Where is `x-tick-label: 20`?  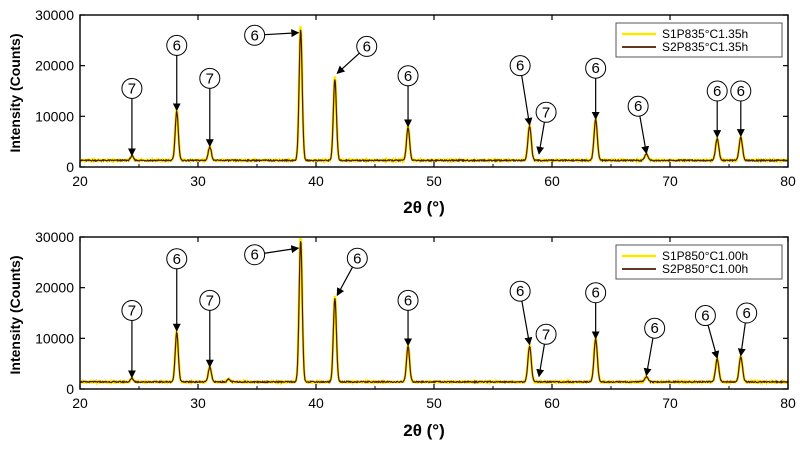
x-tick-label: 20 is located at coordinates (80, 181).